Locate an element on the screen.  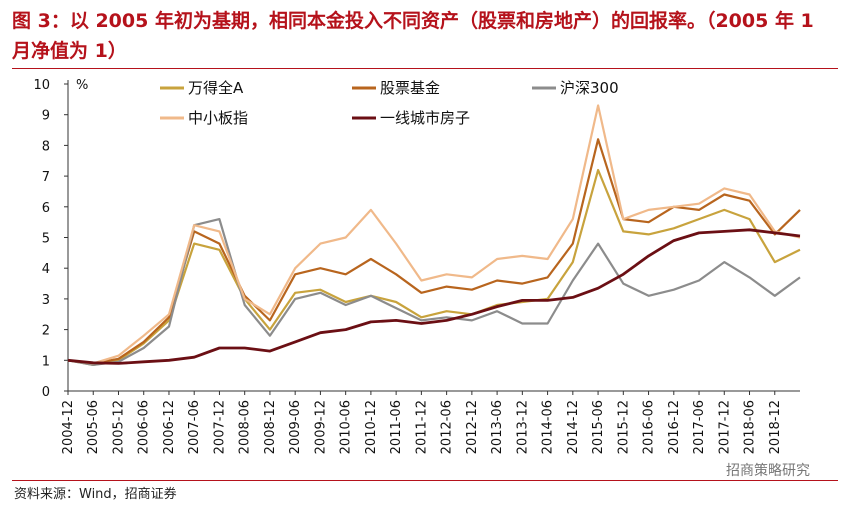
x-tick-label: 2017-12 is located at coordinates (724, 427).